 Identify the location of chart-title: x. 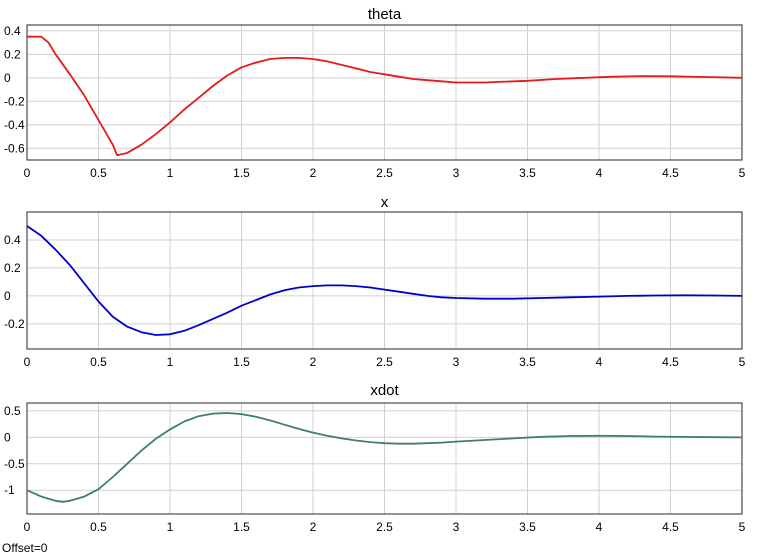
(385, 202).